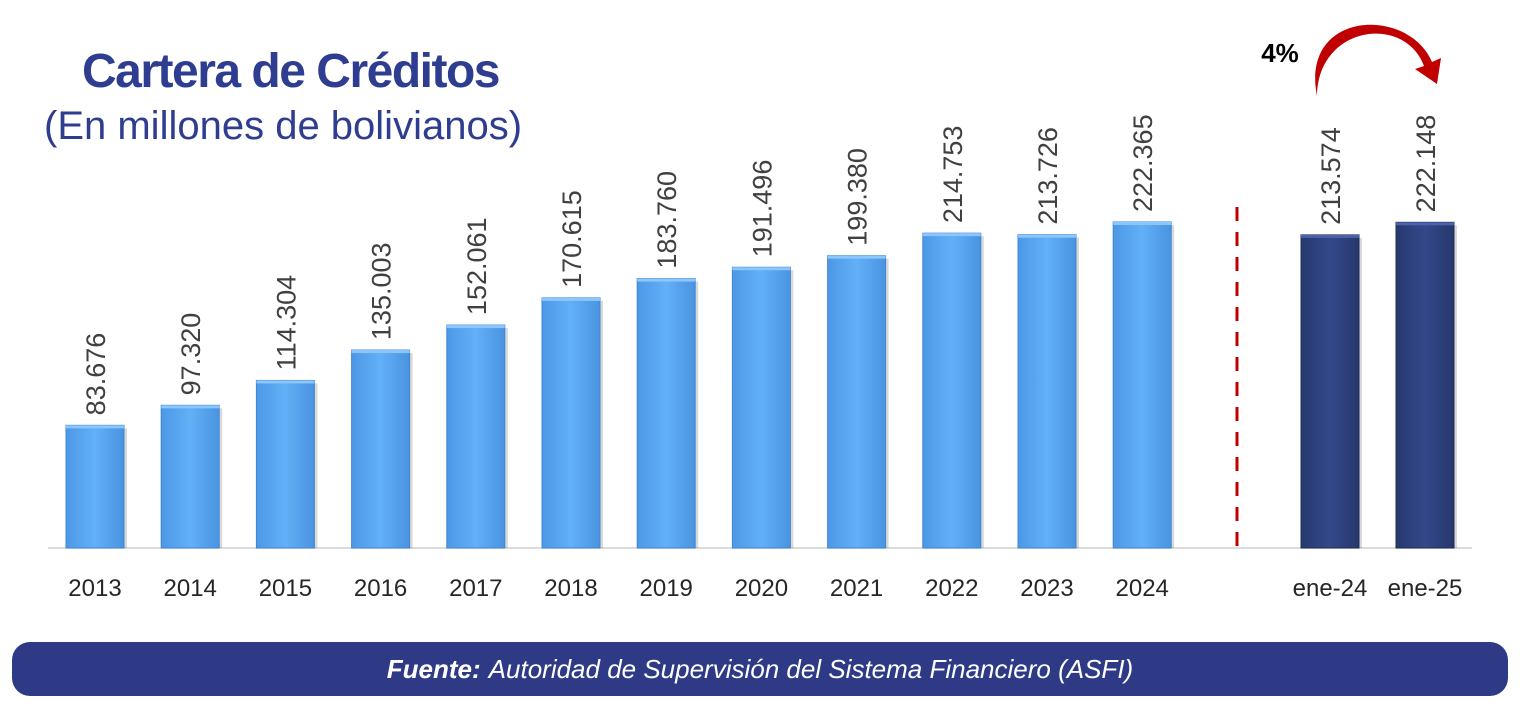 The width and height of the screenshot is (1520, 710). Describe the element at coordinates (667, 220) in the screenshot. I see `value-label-2019: 183.760` at that location.